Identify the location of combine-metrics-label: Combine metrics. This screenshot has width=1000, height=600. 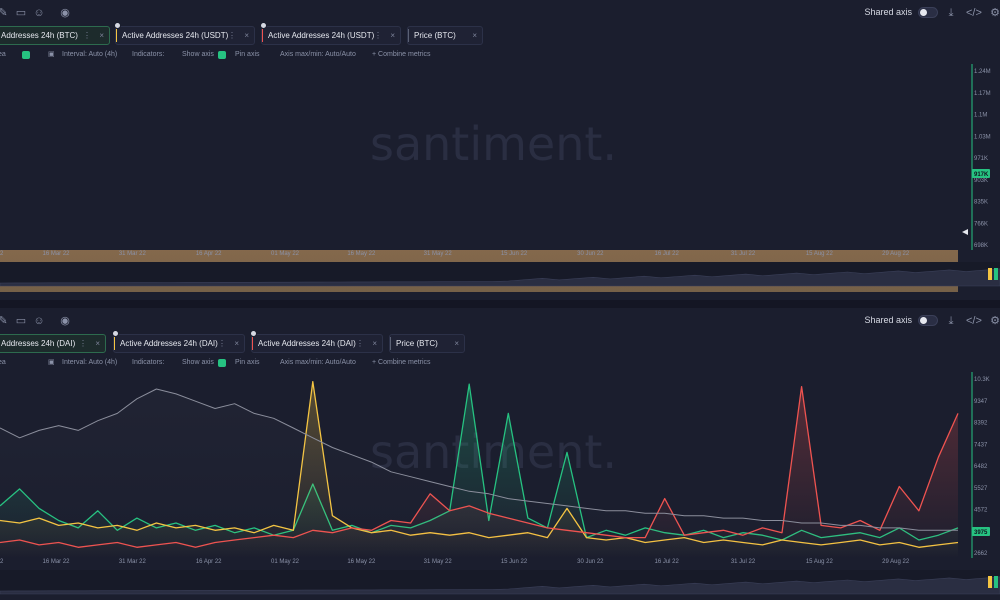
(404, 362).